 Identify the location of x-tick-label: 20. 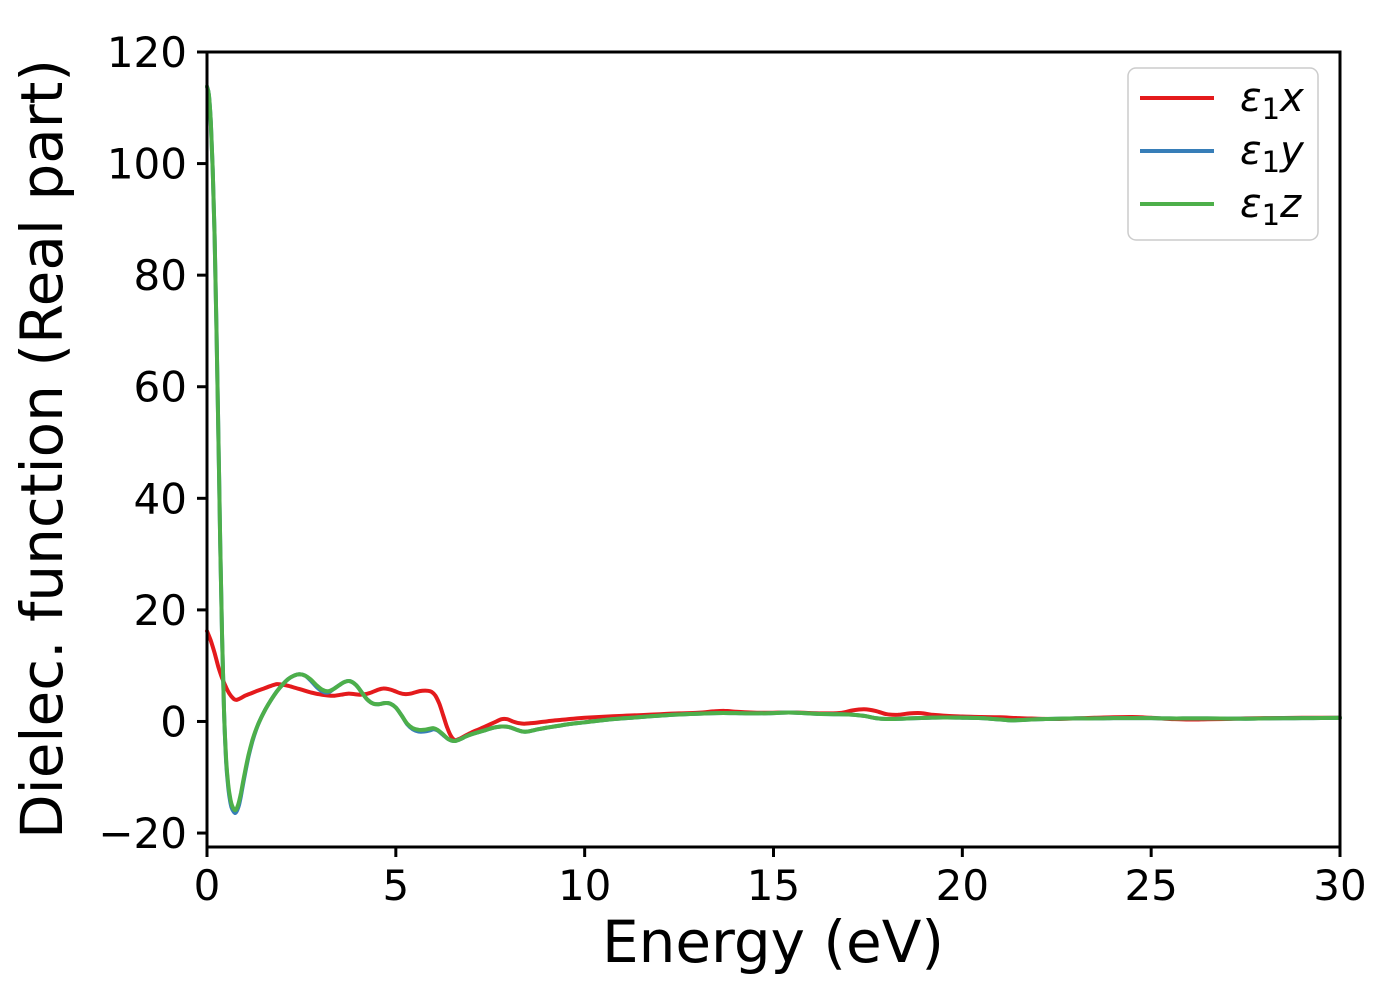
(962, 885).